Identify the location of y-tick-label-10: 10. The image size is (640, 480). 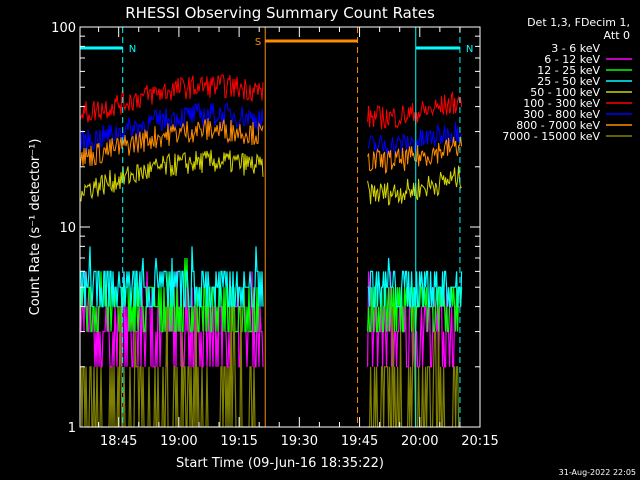
(67, 228).